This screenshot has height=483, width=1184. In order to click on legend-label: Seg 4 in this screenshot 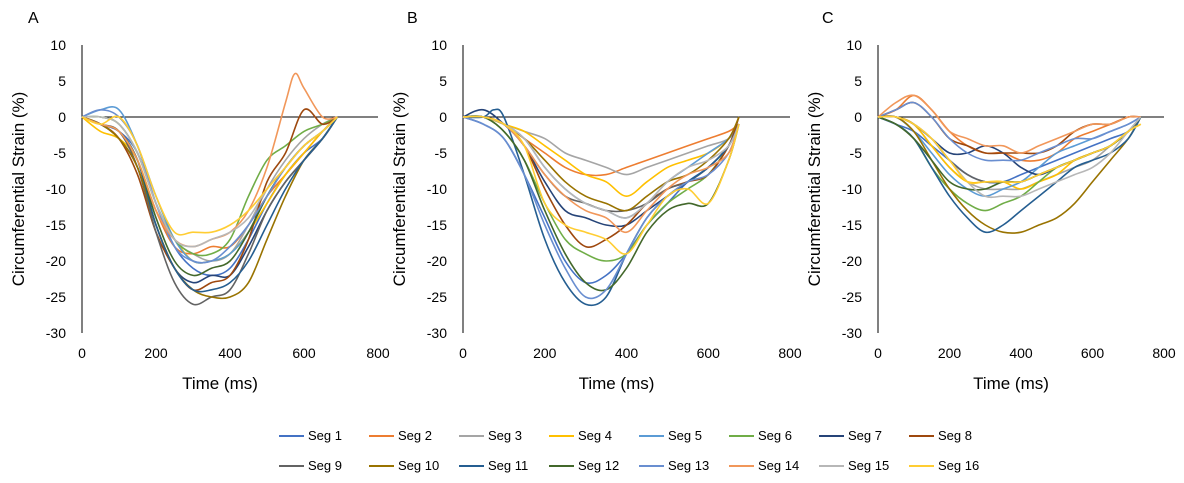, I will do `click(595, 435)`.